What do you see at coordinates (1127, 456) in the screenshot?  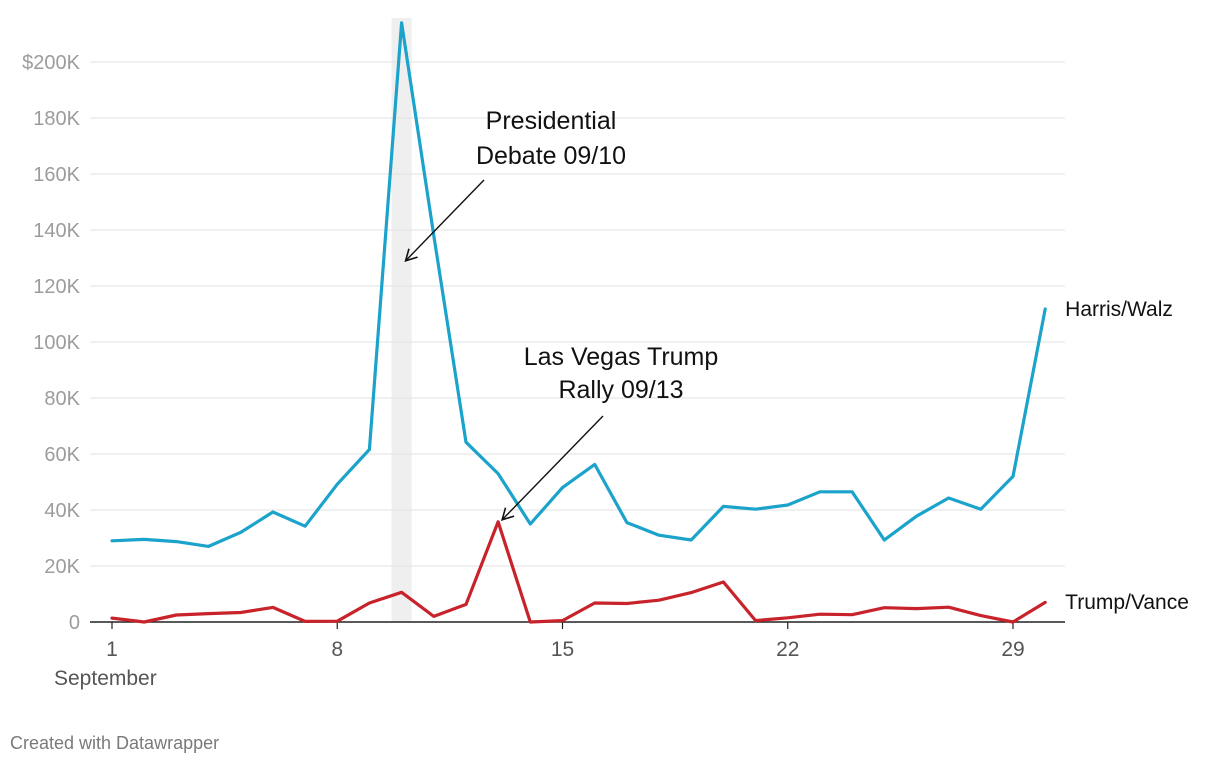 I see `series-labels: Harris/Walz Trump/Vance` at bounding box center [1127, 456].